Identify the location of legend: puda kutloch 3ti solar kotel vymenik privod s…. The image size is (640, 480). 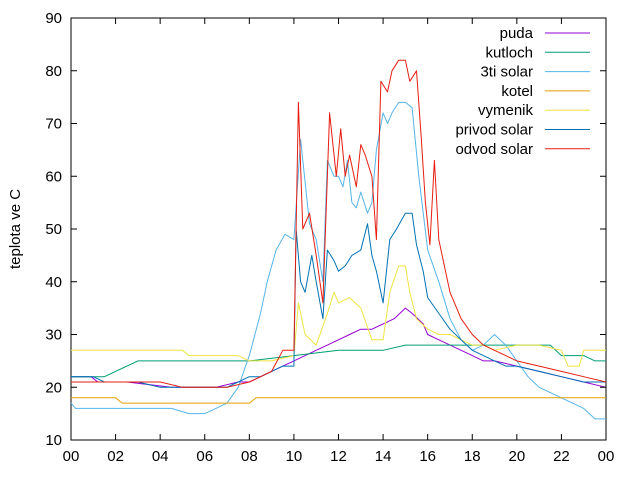
(522, 91).